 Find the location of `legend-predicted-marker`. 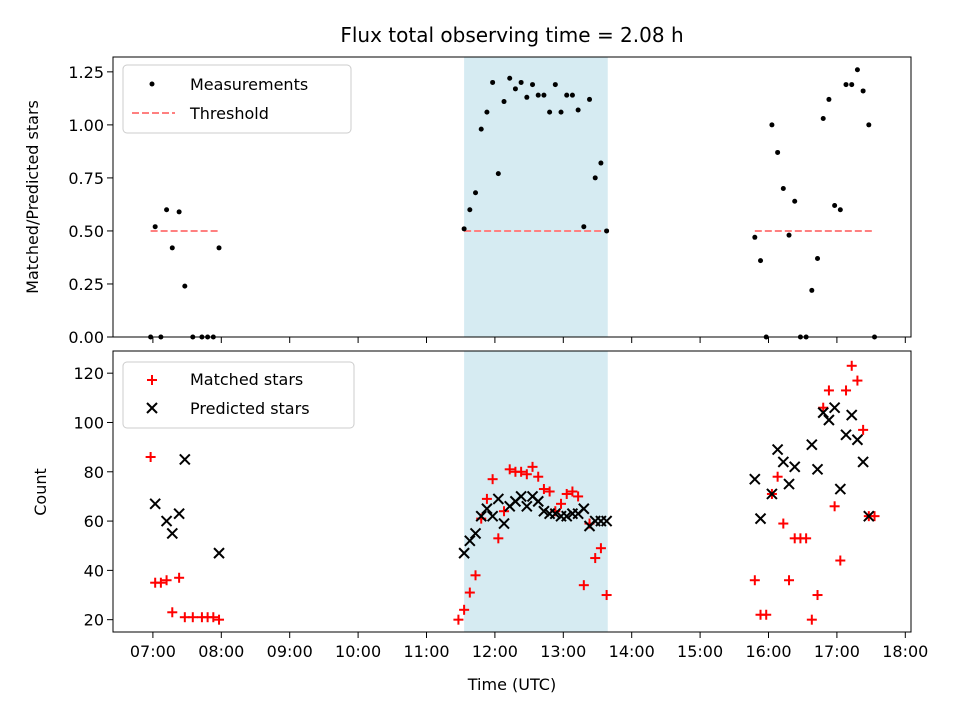

legend-predicted-marker is located at coordinates (152, 408).